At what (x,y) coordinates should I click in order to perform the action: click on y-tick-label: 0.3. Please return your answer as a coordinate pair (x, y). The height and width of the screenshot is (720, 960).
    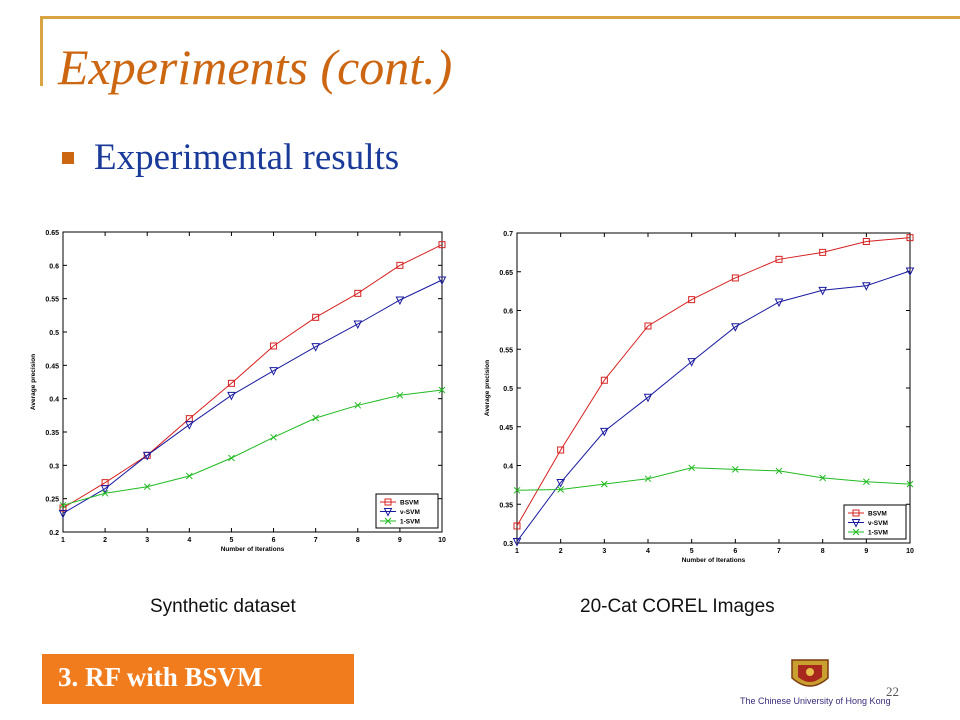
    Looking at the image, I should click on (54, 466).